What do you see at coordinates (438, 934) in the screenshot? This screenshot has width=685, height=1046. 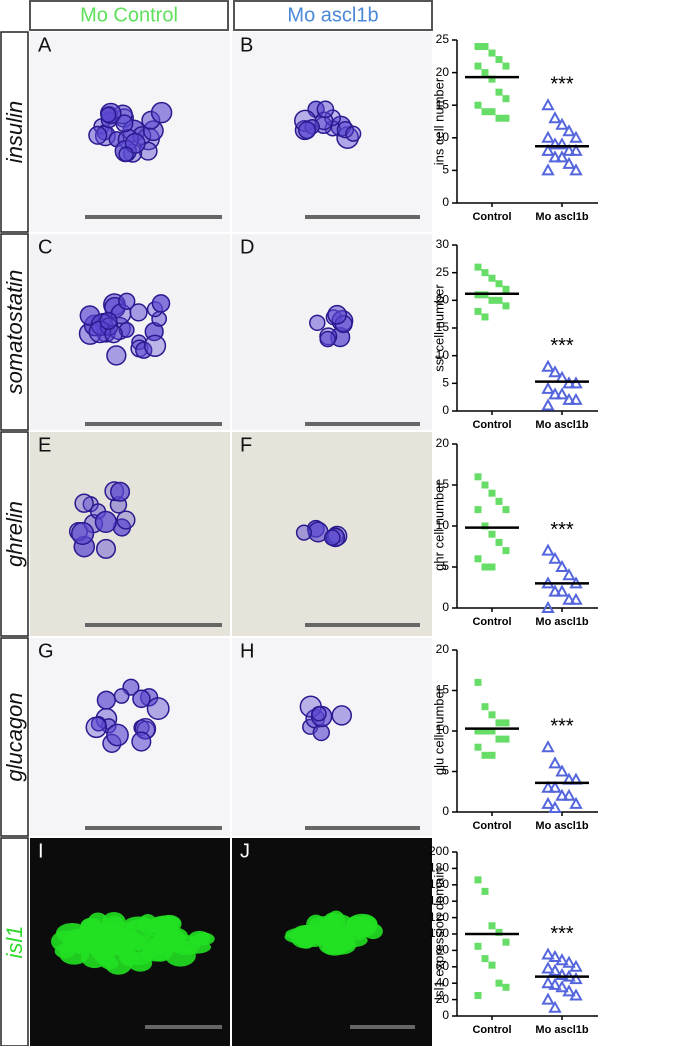 I see `y-axis-label: Isl1 expression domain` at bounding box center [438, 934].